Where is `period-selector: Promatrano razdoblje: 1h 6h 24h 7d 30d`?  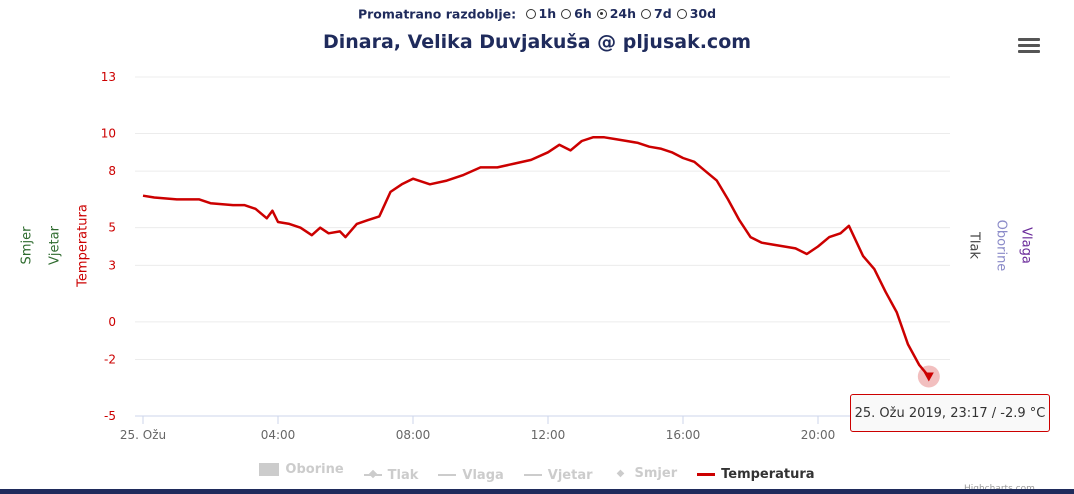
period-selector: Promatrano razdoblje: 1h 6h 24h 7d 30d is located at coordinates (537, 14).